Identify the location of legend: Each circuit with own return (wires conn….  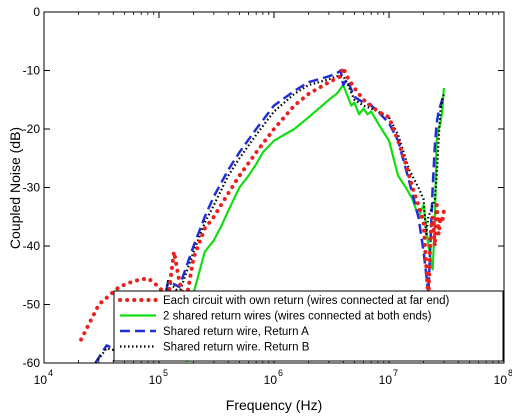
(308, 326).